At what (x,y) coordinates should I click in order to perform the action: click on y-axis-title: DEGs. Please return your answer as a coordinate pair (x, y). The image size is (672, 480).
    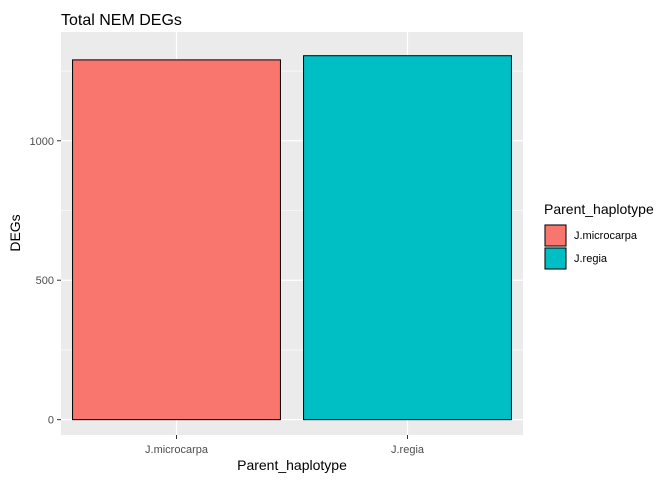
    Looking at the image, I should click on (15, 232).